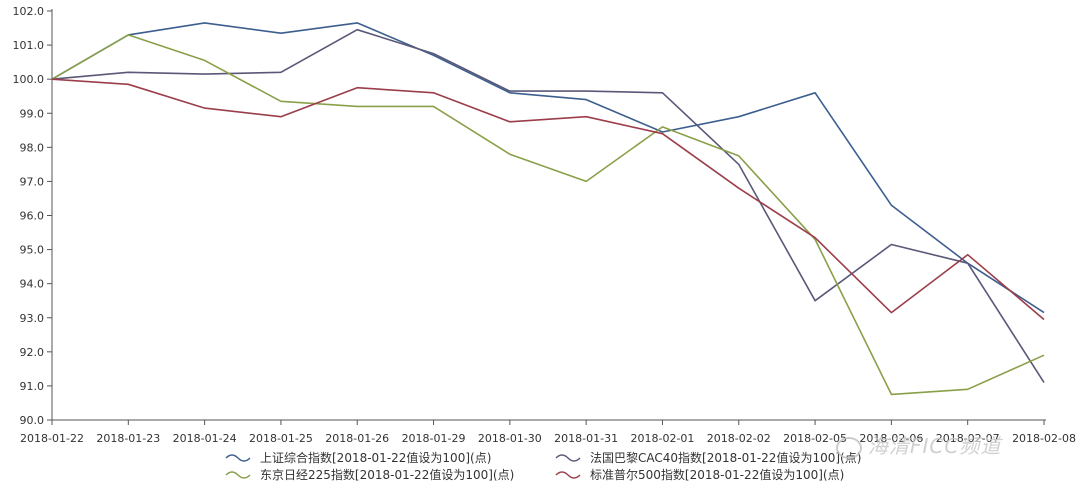 This screenshot has width=1080, height=494. Describe the element at coordinates (32, 284) in the screenshot. I see `y-tick-label: 94.0` at that location.